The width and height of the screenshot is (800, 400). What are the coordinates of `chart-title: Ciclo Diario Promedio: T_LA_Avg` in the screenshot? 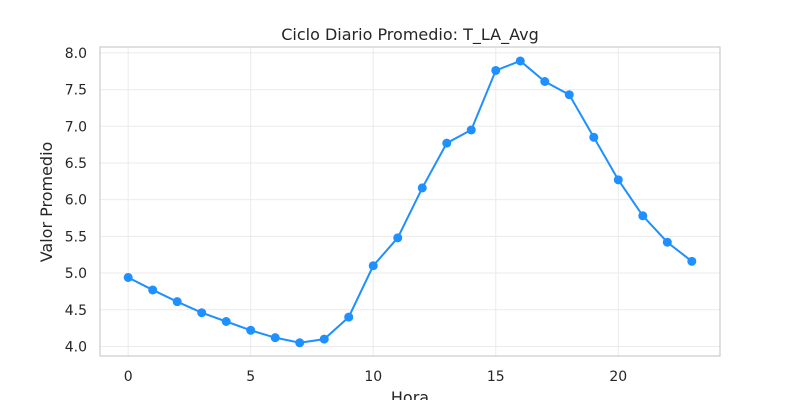 It's located at (410, 35).